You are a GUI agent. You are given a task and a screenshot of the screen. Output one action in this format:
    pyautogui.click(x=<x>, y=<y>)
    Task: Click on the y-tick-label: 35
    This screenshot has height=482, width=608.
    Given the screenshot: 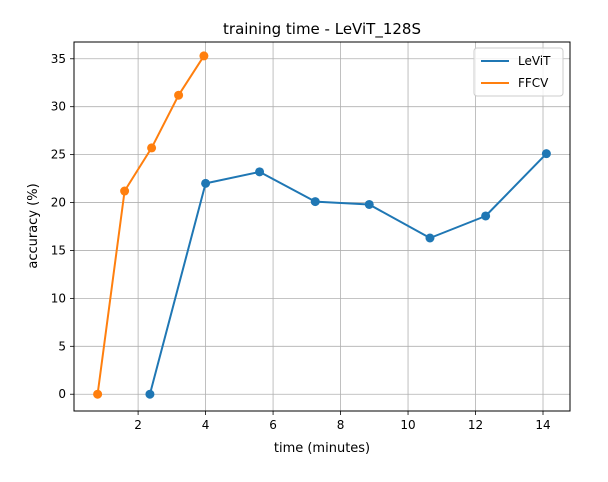 What is the action you would take?
    pyautogui.click(x=58, y=59)
    